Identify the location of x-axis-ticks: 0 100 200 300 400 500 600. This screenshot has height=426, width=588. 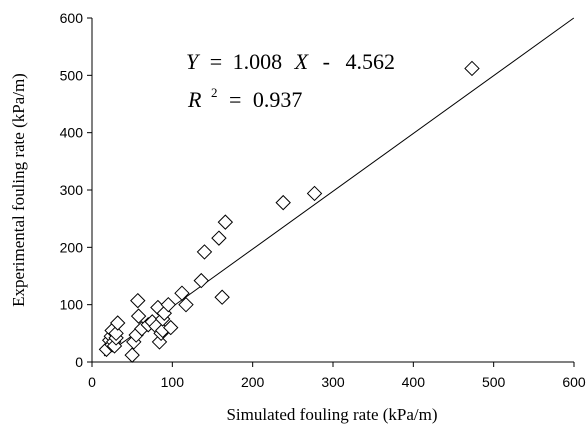
(337, 376).